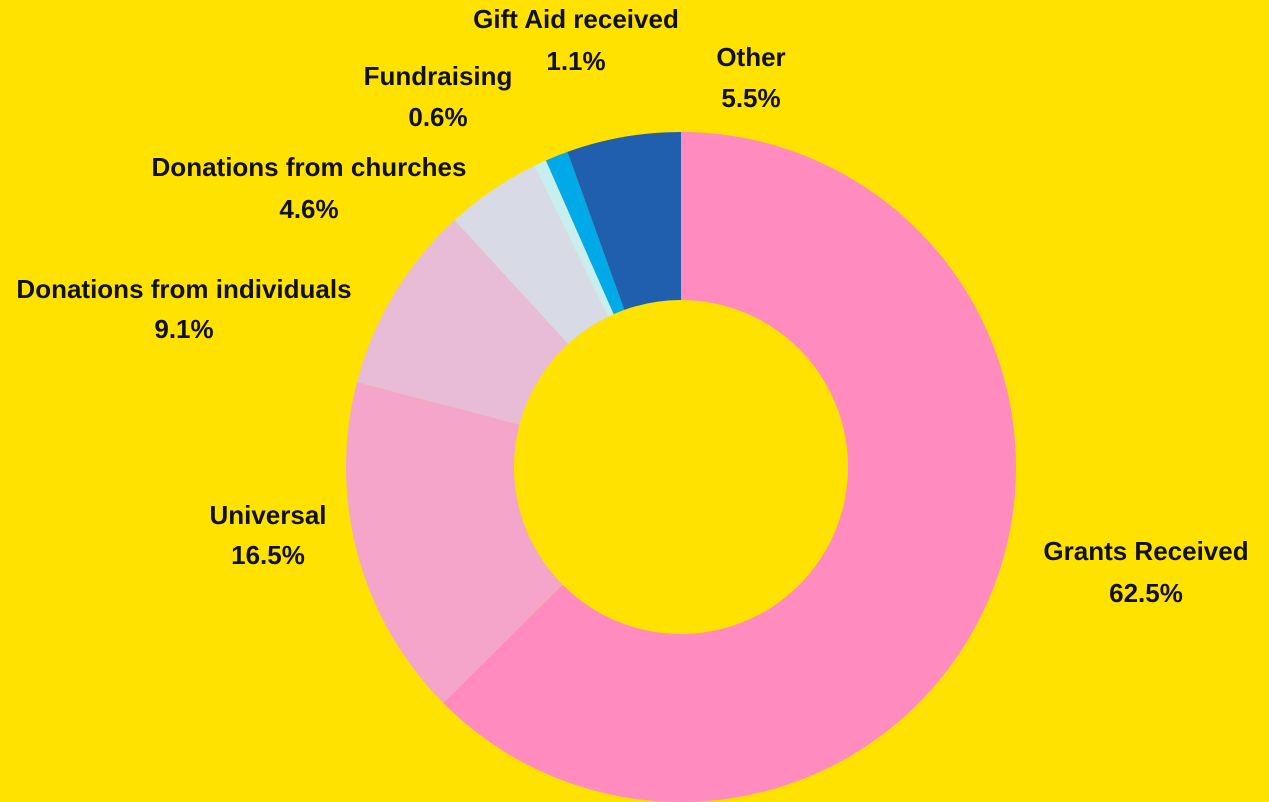 This screenshot has width=1269, height=802. I want to click on slice-label: Gift Aid received, so click(576, 19).